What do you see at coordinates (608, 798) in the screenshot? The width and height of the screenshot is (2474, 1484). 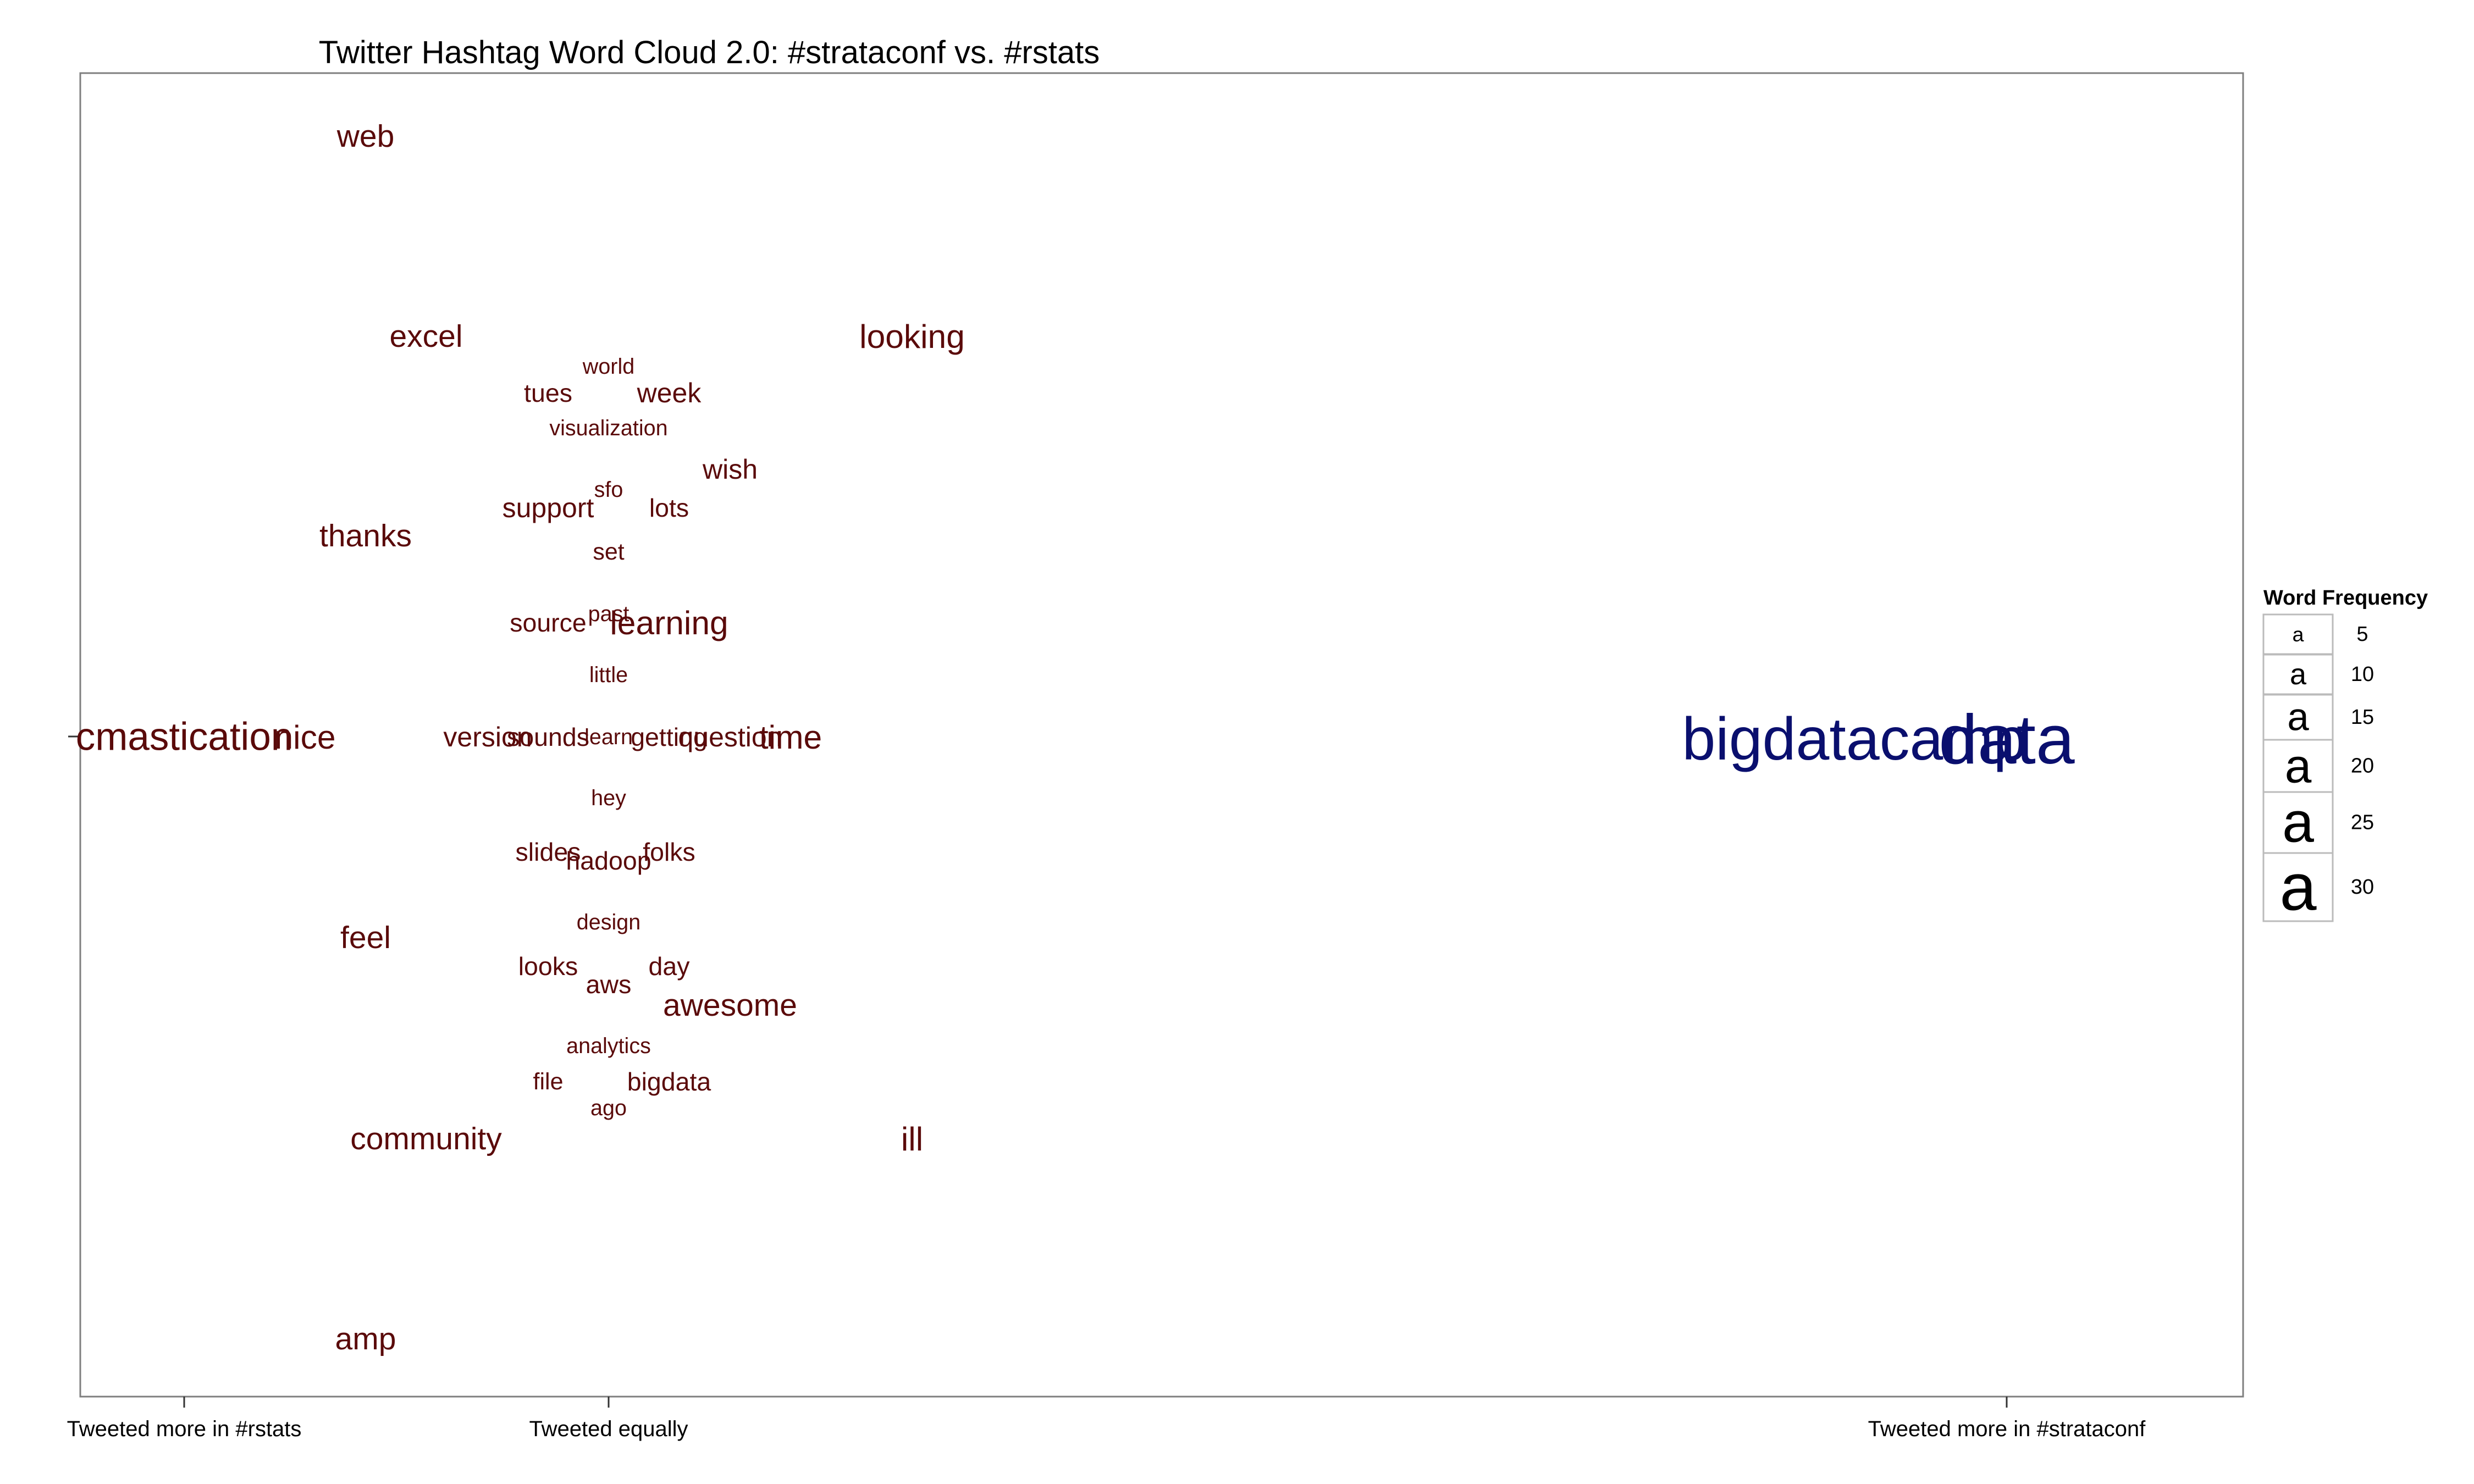 I see `word-hey: hey` at bounding box center [608, 798].